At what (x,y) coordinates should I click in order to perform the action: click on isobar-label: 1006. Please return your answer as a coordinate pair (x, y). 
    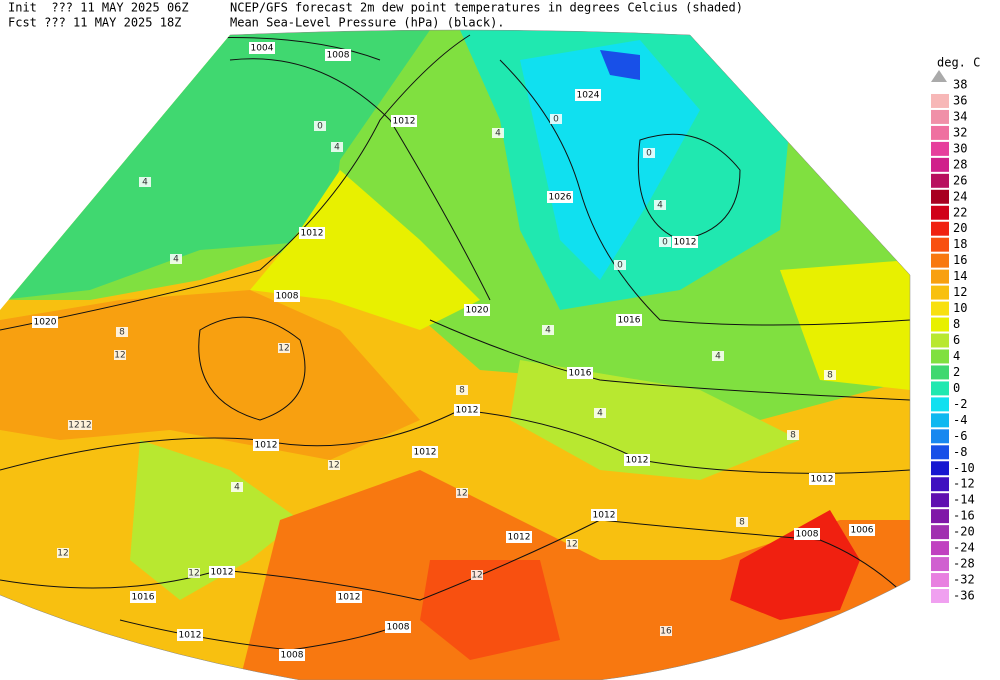
    Looking at the image, I should click on (862, 531).